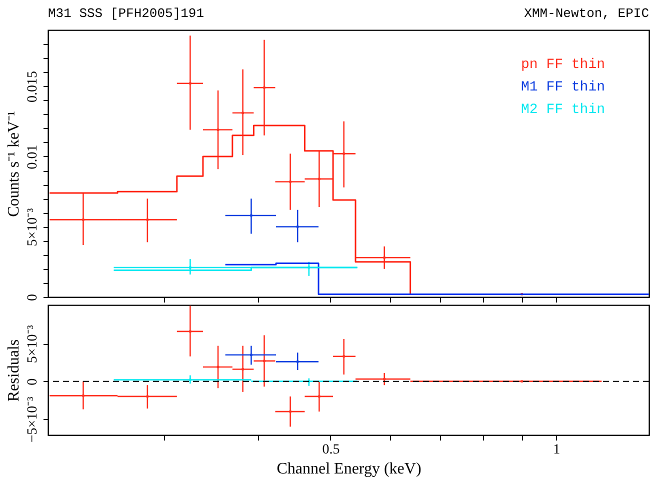  Describe the element at coordinates (563, 65) in the screenshot. I see `text: pn FF thin` at that location.